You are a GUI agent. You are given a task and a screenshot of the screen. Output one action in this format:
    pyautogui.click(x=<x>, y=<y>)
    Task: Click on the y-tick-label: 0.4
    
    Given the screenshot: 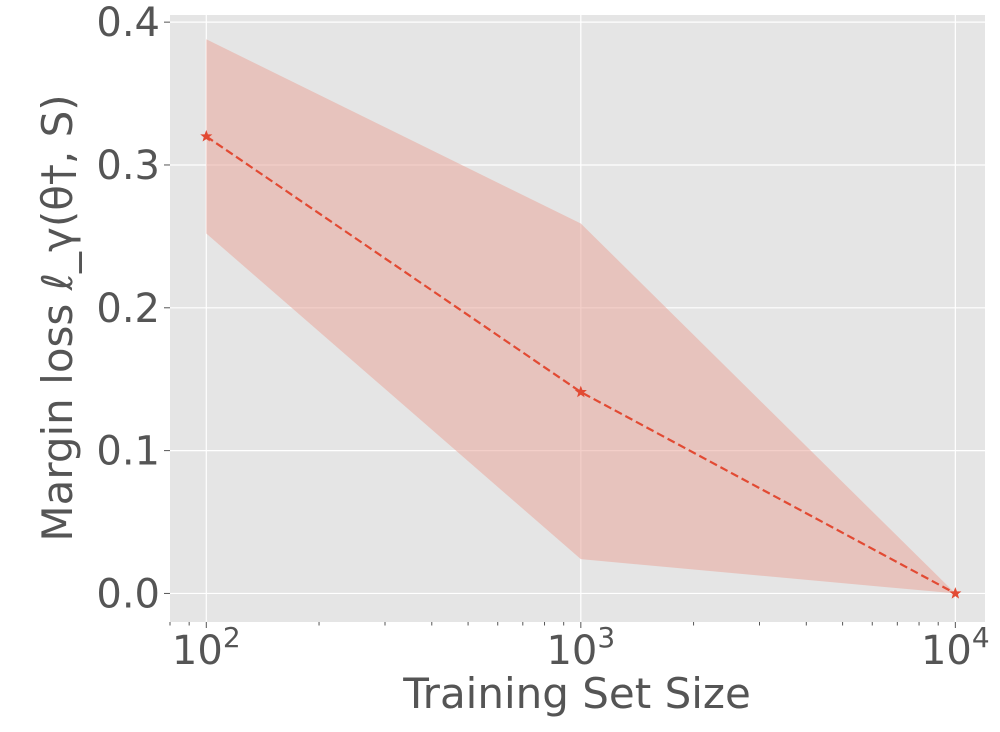 What is the action you would take?
    pyautogui.click(x=128, y=23)
    